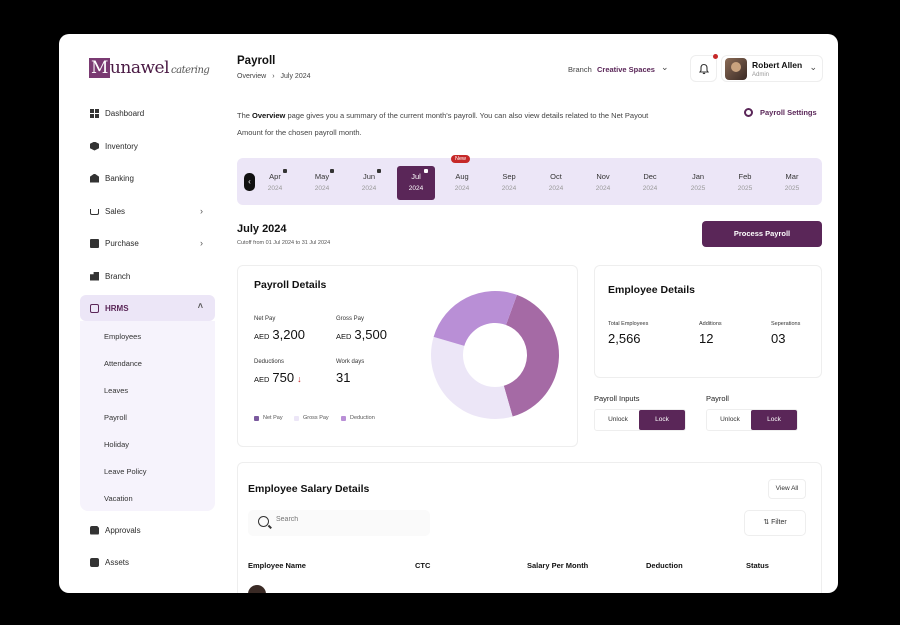  Describe the element at coordinates (698, 183) in the screenshot. I see `month-tab-jan: Jan 2025` at that location.